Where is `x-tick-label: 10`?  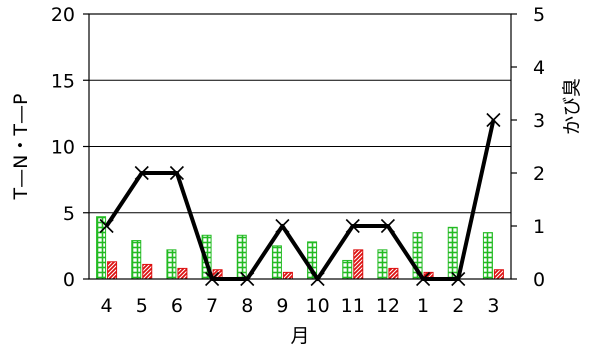
x-tick-label: 10 is located at coordinates (317, 306).